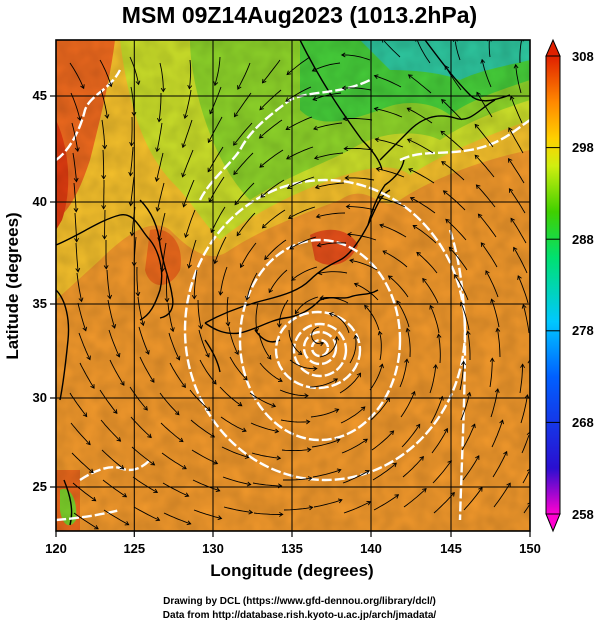 This screenshot has width=599, height=625. Describe the element at coordinates (40, 303) in the screenshot. I see `y-tick-label: 35` at that location.